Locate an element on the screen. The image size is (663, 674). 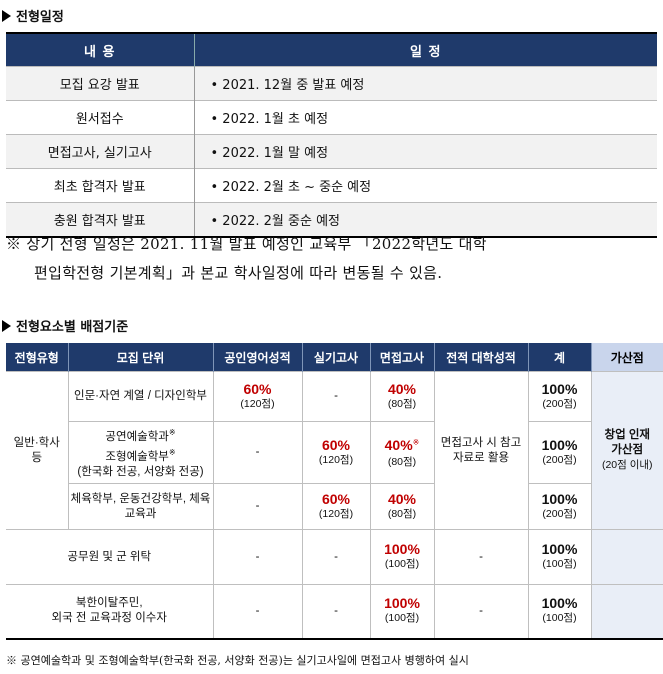
english-pct: 60% is located at coordinates (257, 388).